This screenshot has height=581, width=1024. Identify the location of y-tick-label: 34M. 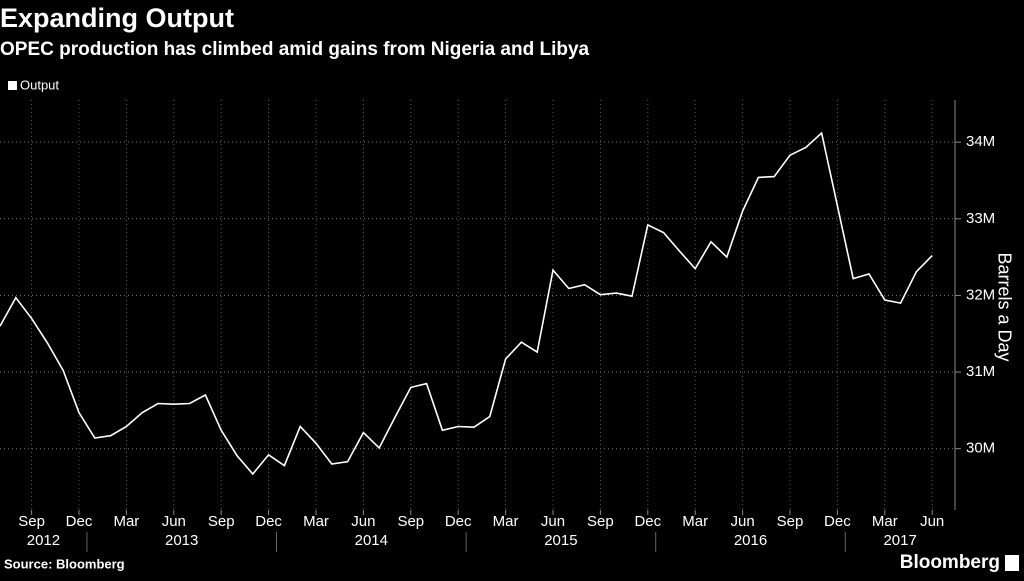
(980, 141).